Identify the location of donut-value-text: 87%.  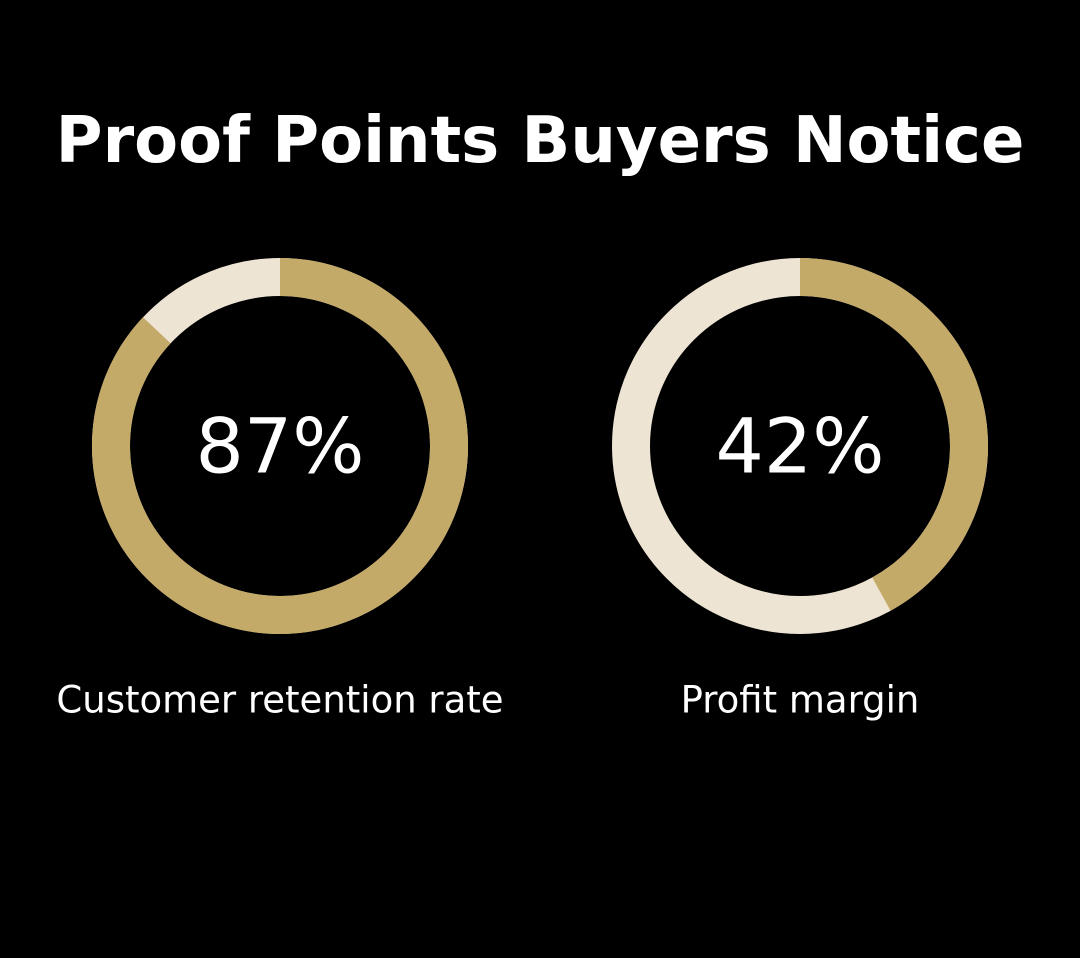
(280, 446).